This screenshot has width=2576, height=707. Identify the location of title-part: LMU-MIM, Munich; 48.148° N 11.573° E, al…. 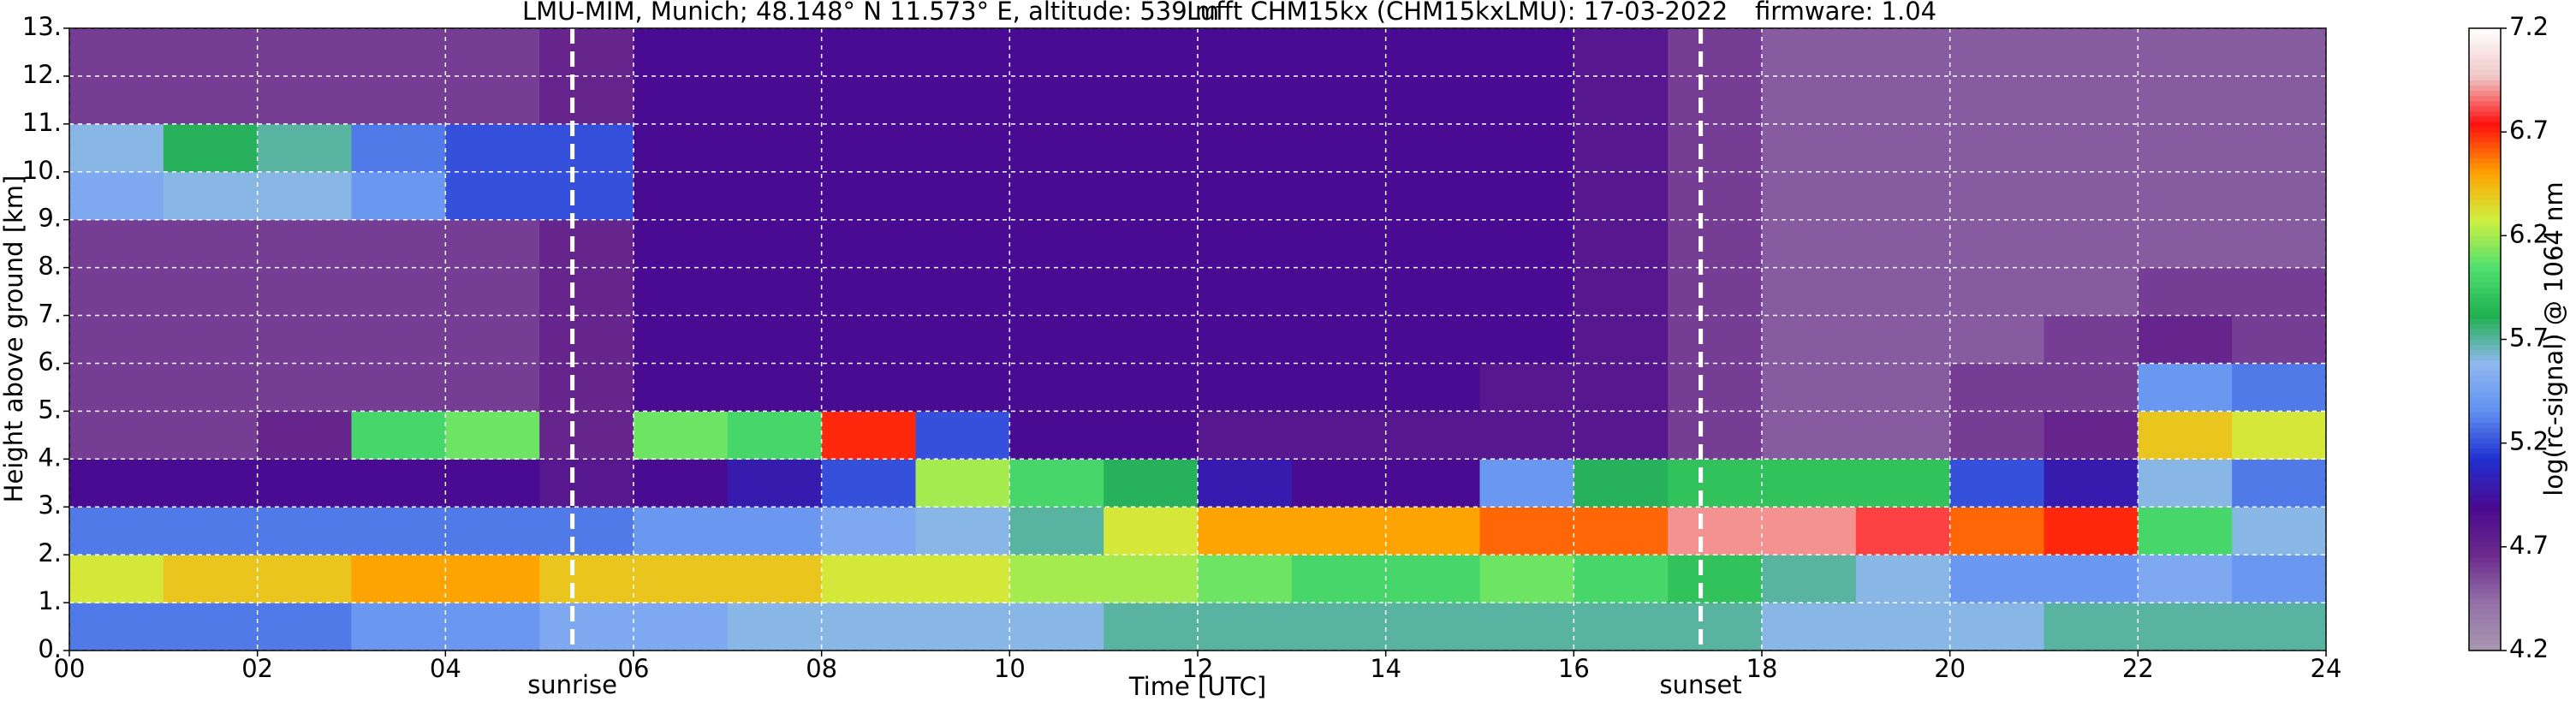
(871, 13).